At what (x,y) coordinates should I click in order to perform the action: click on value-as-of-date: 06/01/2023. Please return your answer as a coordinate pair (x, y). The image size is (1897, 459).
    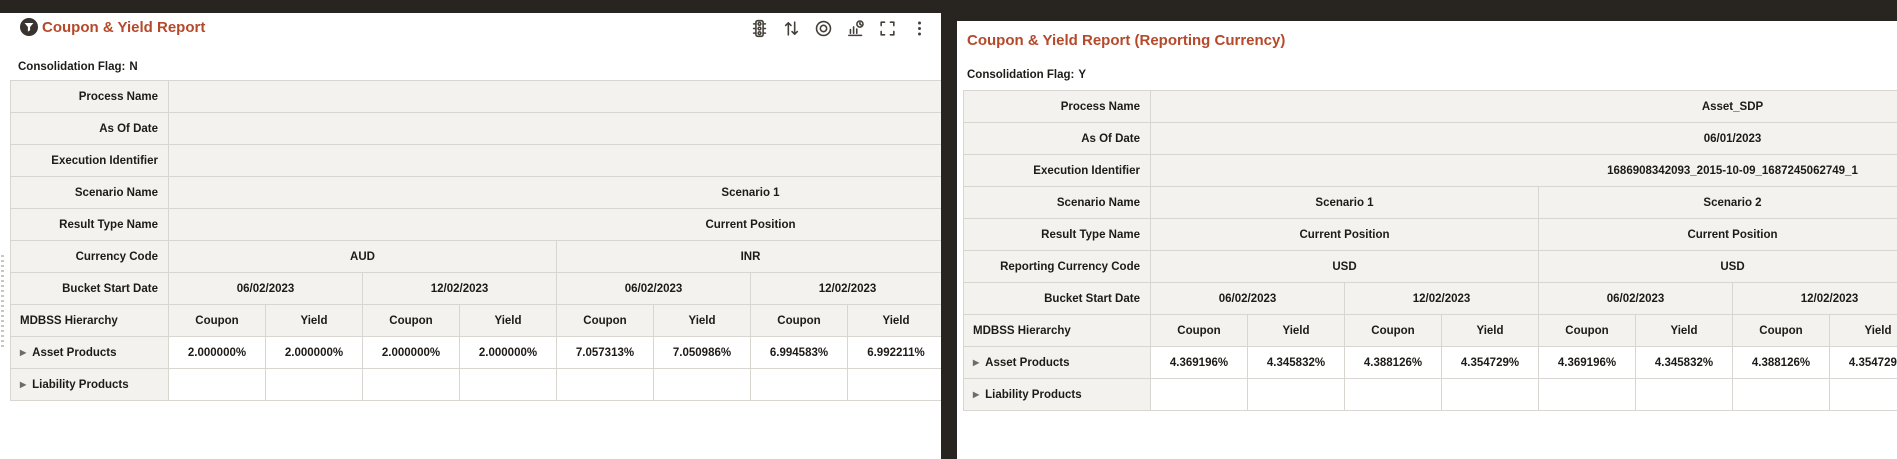
    Looking at the image, I should click on (1524, 139).